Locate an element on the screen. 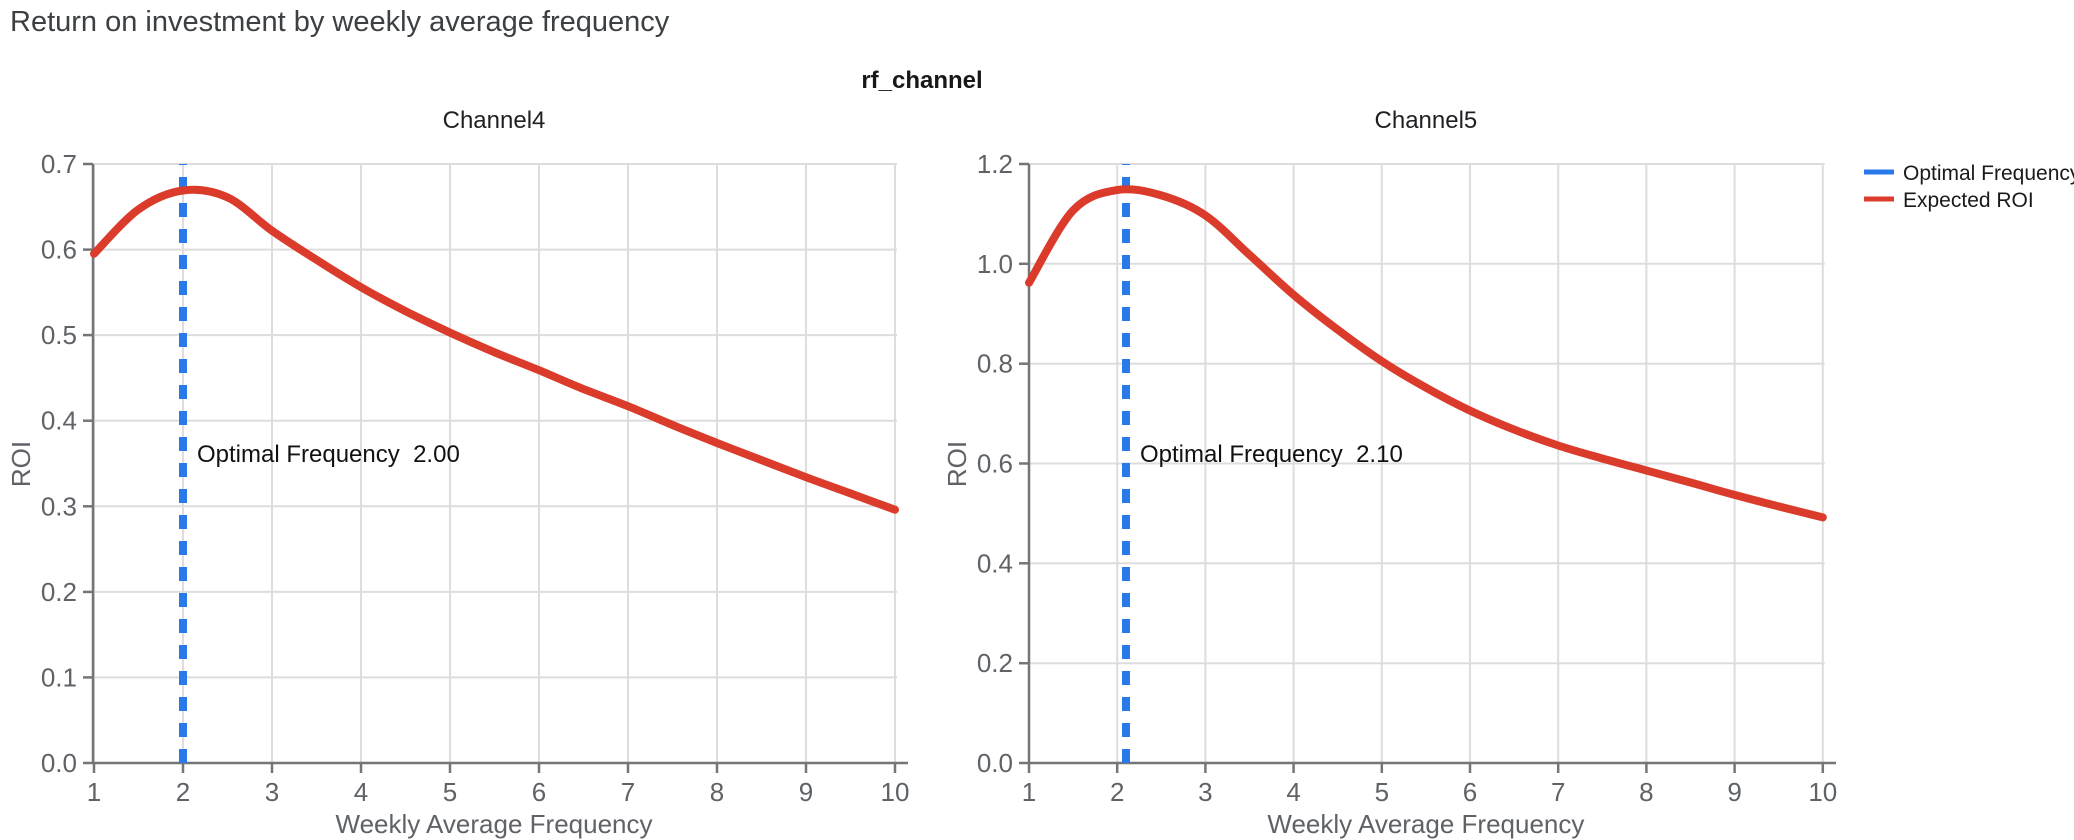 The image size is (2074, 840). legend-label-expected-roi: Expected ROI is located at coordinates (1968, 200).